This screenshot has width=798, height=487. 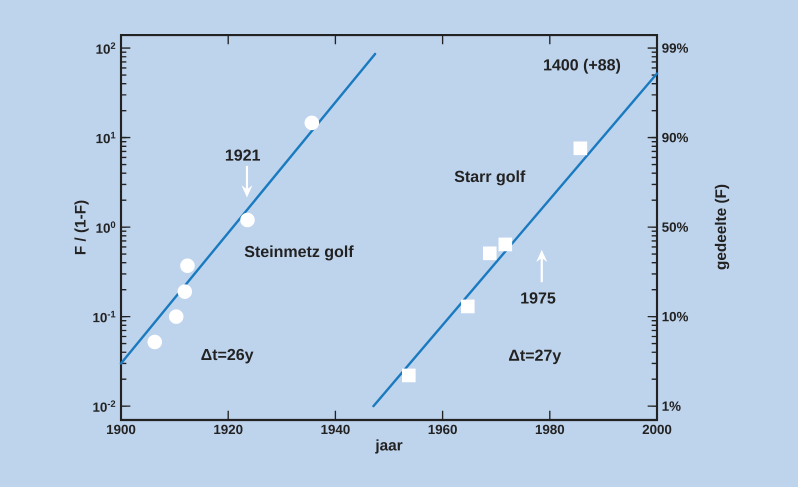 What do you see at coordinates (106, 138) in the screenshot?
I see `y-tick-label: 10$^{1}$` at bounding box center [106, 138].